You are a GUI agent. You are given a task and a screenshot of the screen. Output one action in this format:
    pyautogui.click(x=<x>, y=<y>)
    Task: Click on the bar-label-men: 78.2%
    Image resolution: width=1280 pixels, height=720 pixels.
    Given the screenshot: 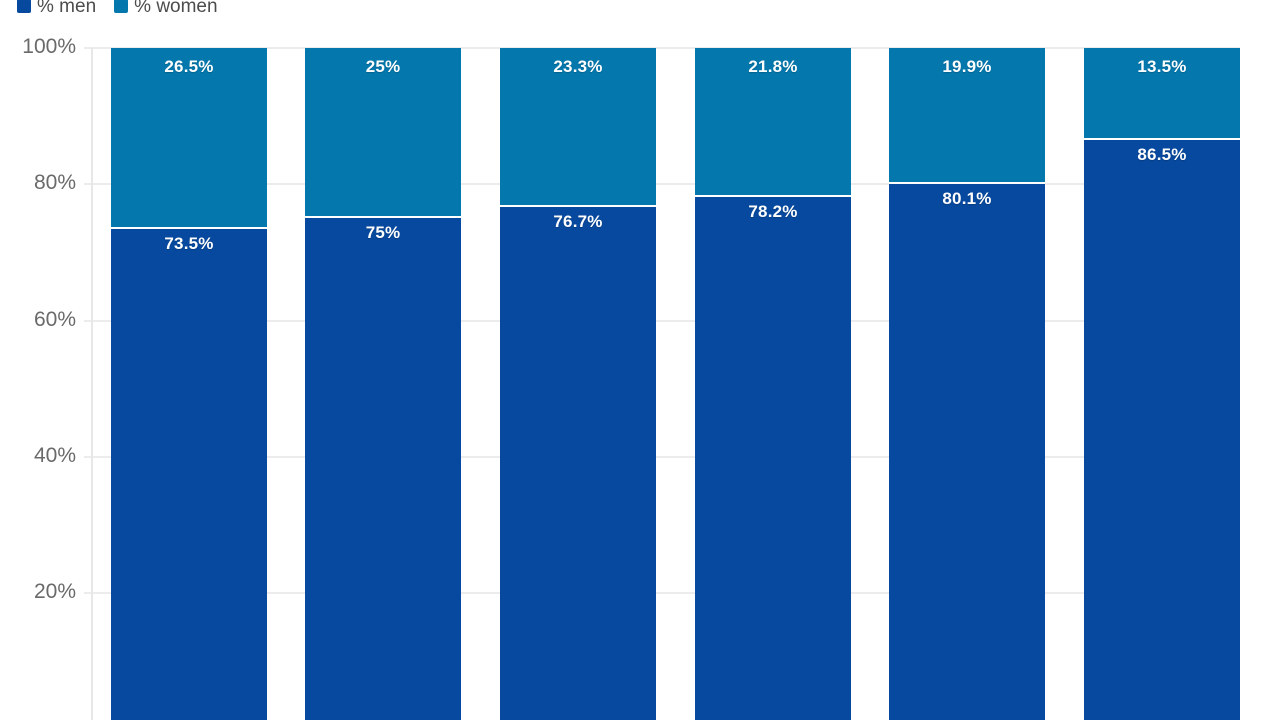 What is the action you would take?
    pyautogui.click(x=773, y=211)
    